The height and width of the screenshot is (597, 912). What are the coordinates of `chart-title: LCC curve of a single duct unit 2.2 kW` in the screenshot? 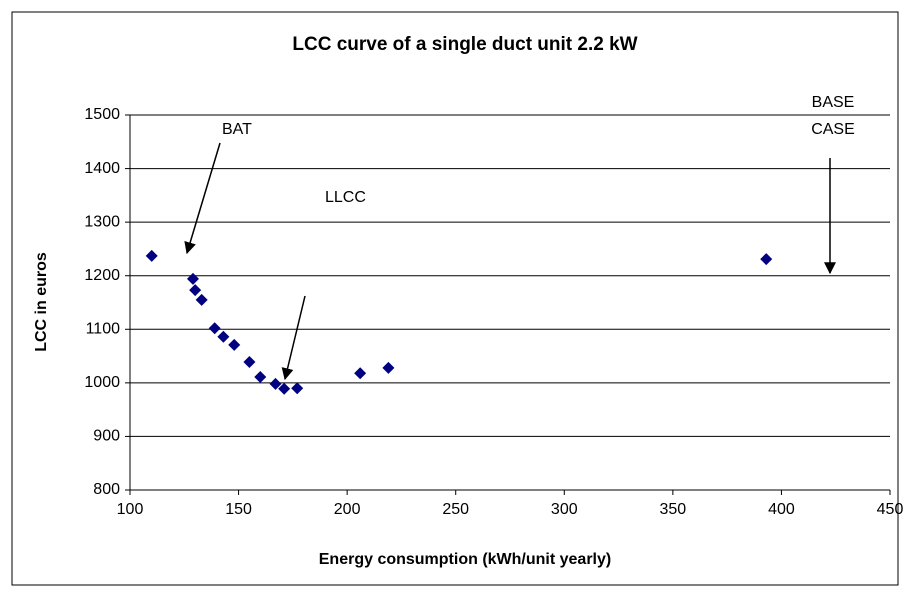 It's located at (464, 44).